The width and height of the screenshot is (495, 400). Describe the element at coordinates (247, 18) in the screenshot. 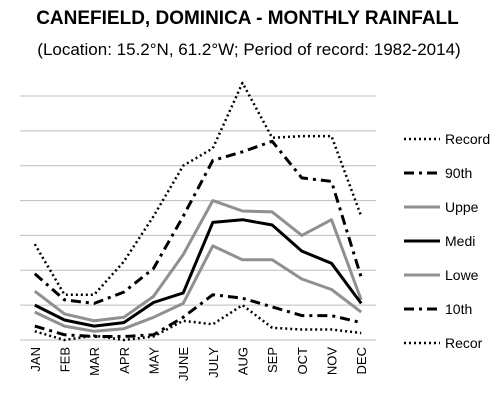

I see `chart-title: CANEFIELD, DOMINICA - MONTHLY RAINFALL` at that location.